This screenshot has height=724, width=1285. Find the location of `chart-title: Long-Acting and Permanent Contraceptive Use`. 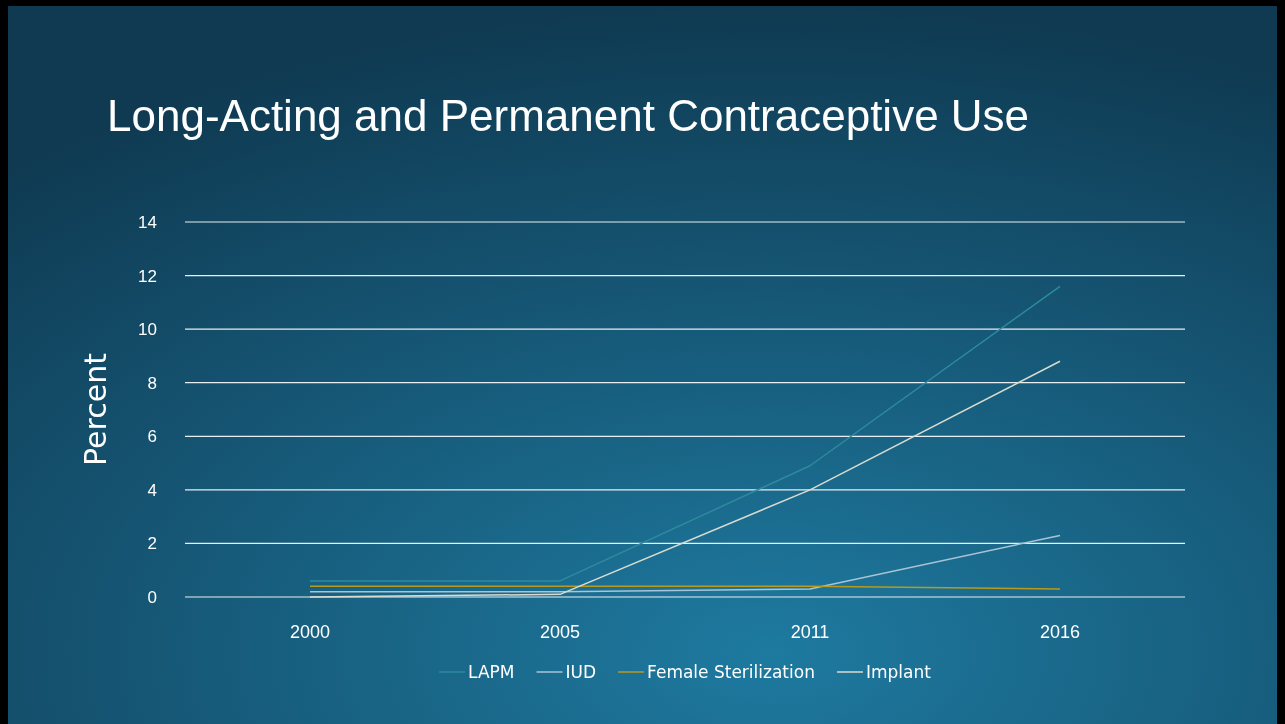

chart-title: Long-Acting and Permanent Contraceptive Use is located at coordinates (568, 115).